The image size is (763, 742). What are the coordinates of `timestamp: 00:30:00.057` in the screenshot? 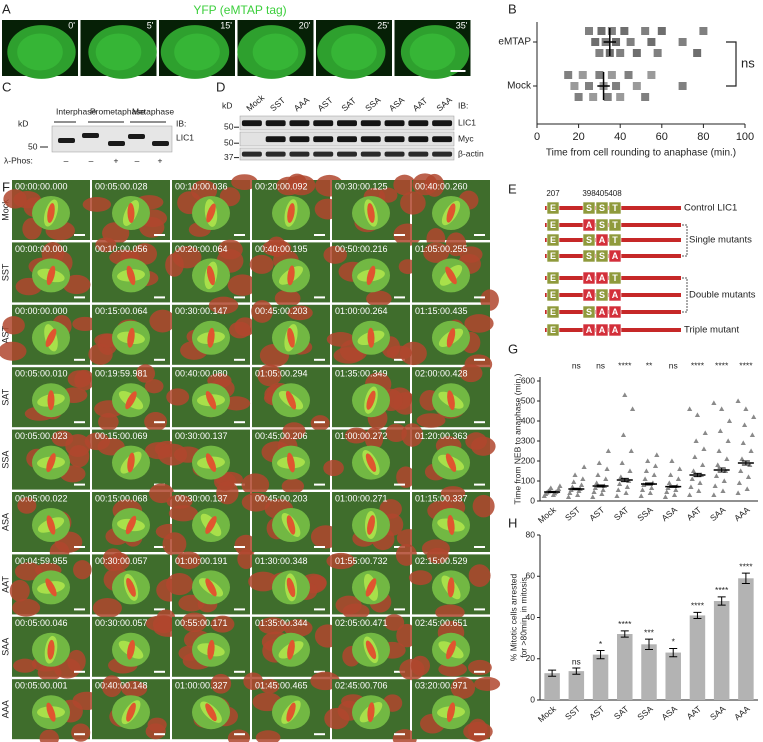 It's located at (121, 623).